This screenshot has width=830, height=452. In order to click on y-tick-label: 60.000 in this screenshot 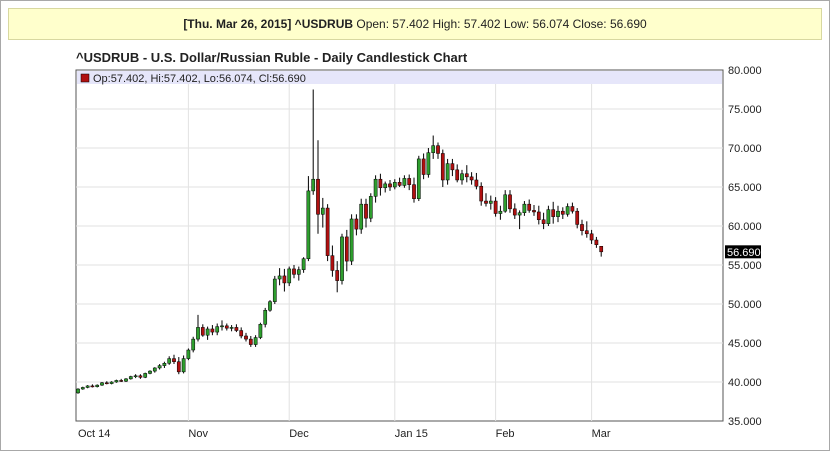, I will do `click(745, 227)`.